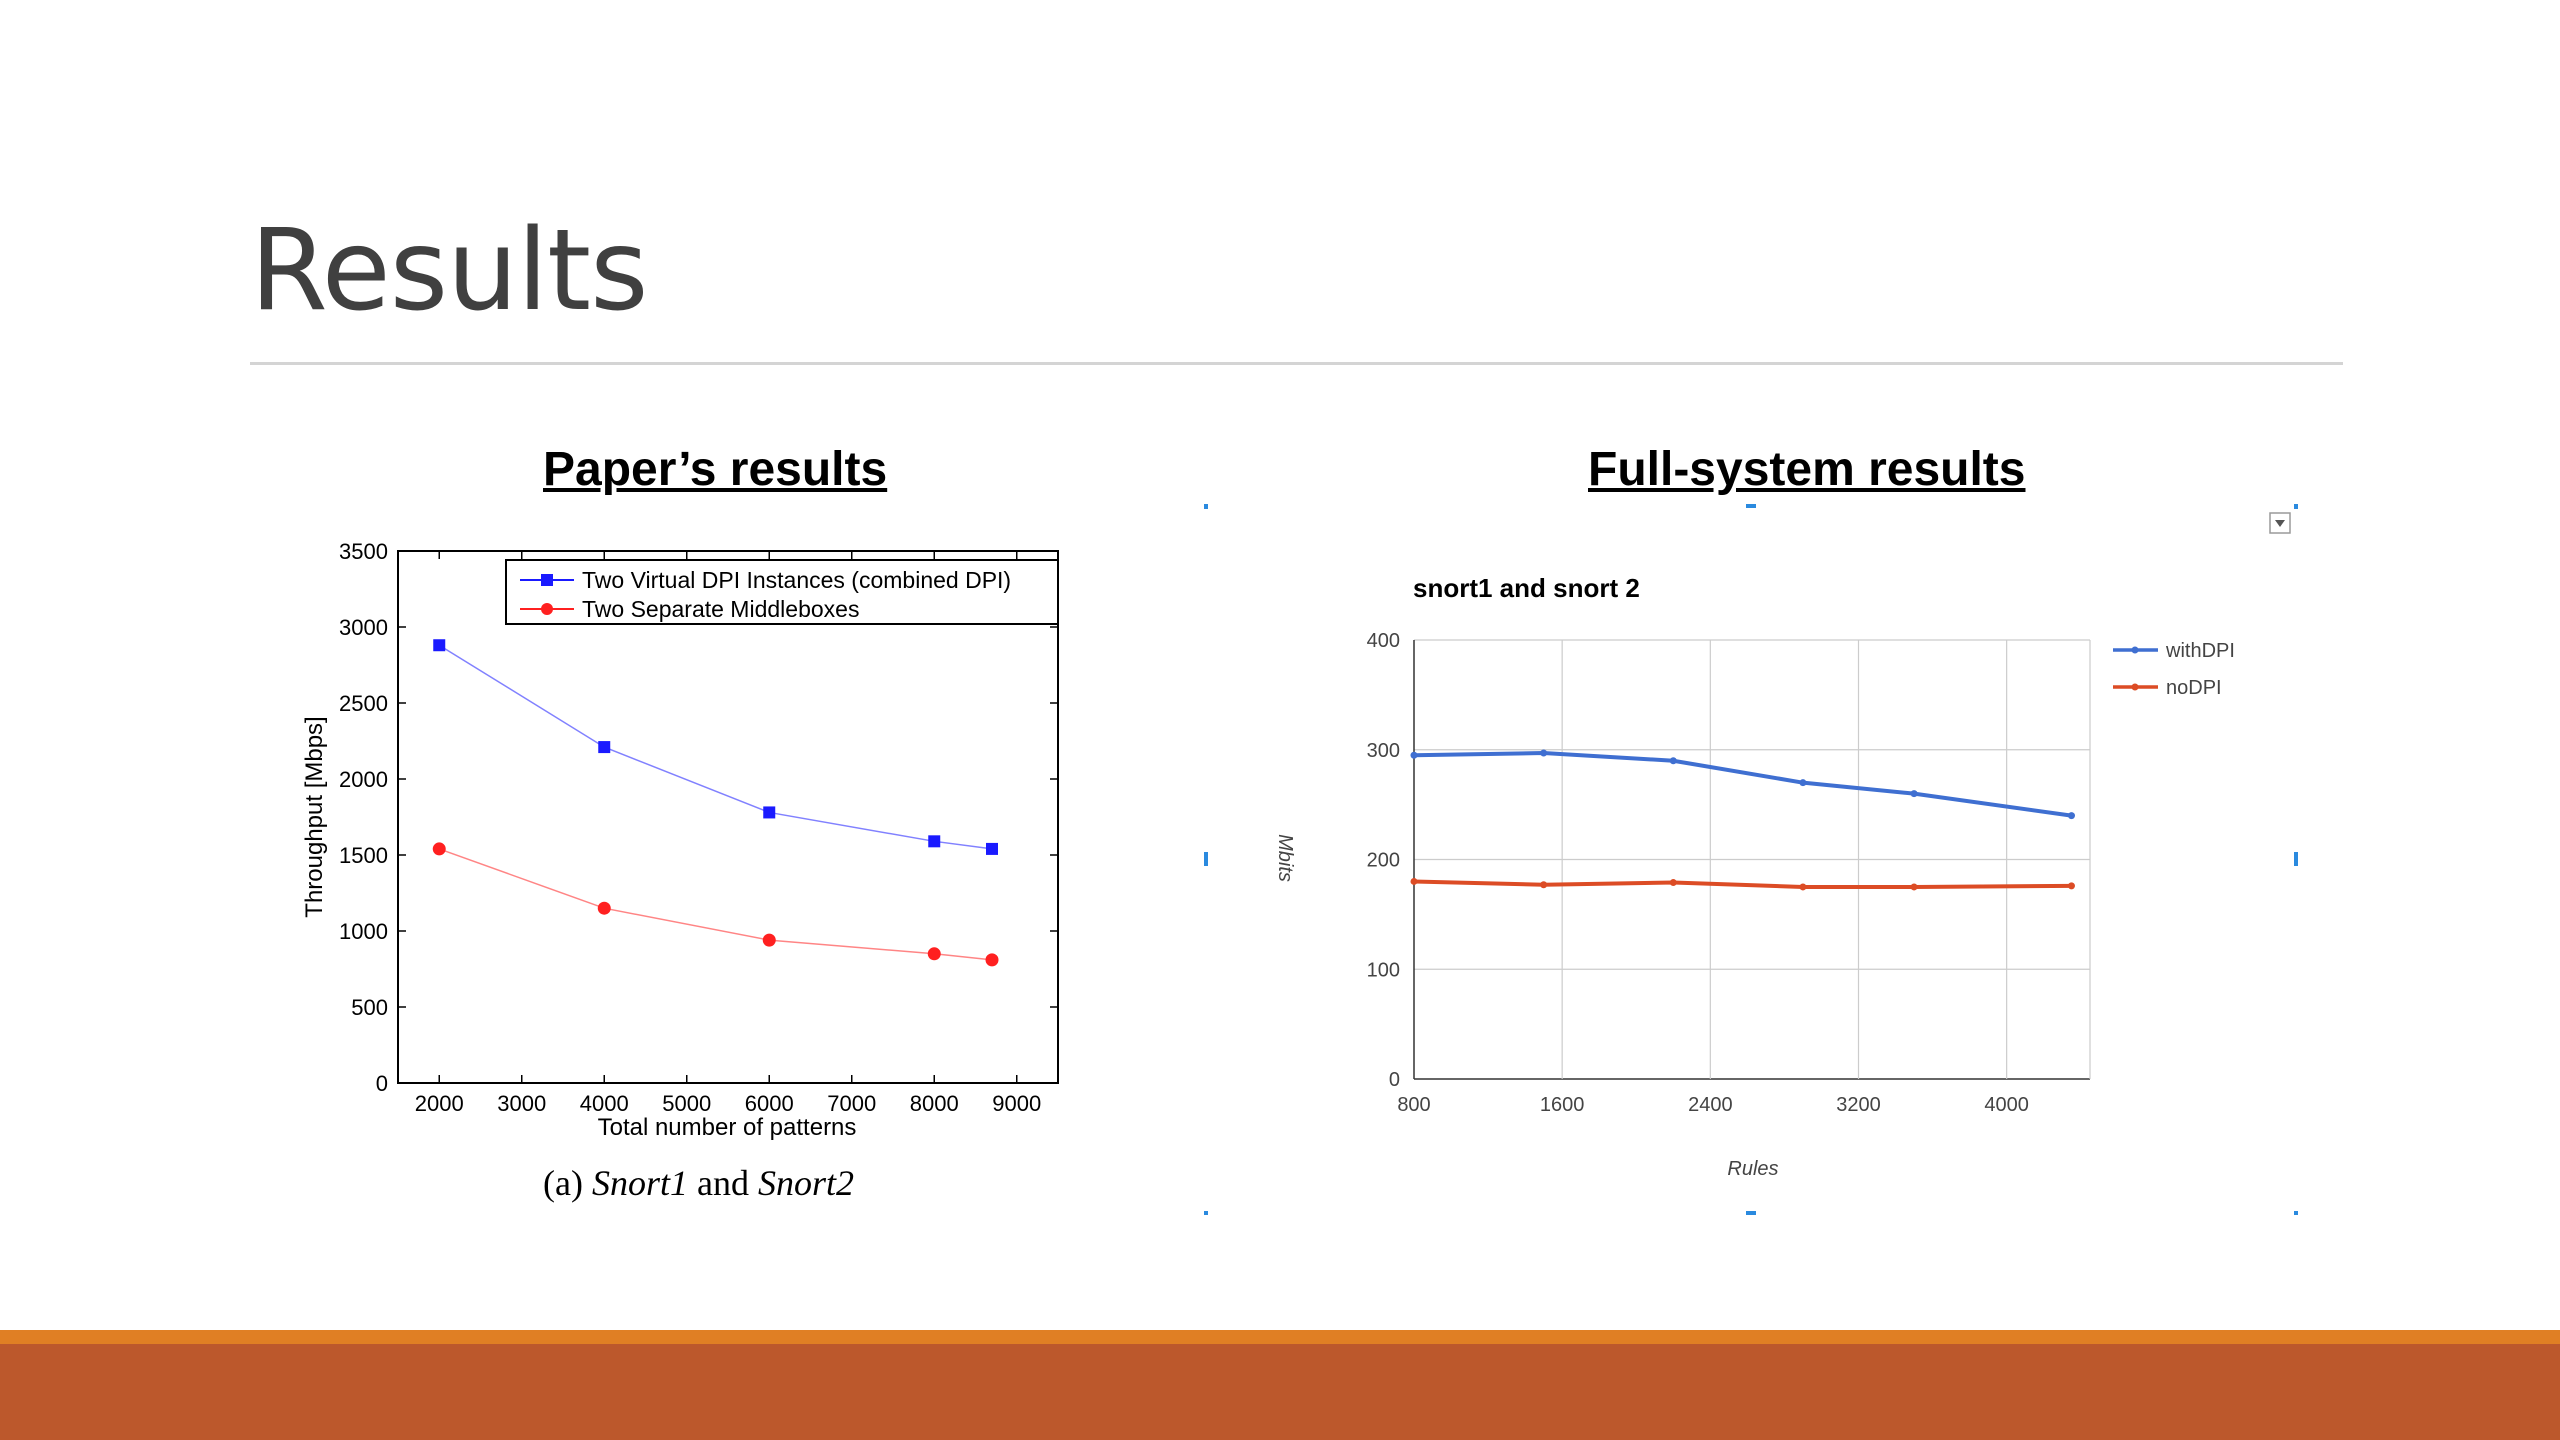 This screenshot has height=1440, width=2560. I want to click on x-axis-label: Total number of patterns, so click(727, 1127).